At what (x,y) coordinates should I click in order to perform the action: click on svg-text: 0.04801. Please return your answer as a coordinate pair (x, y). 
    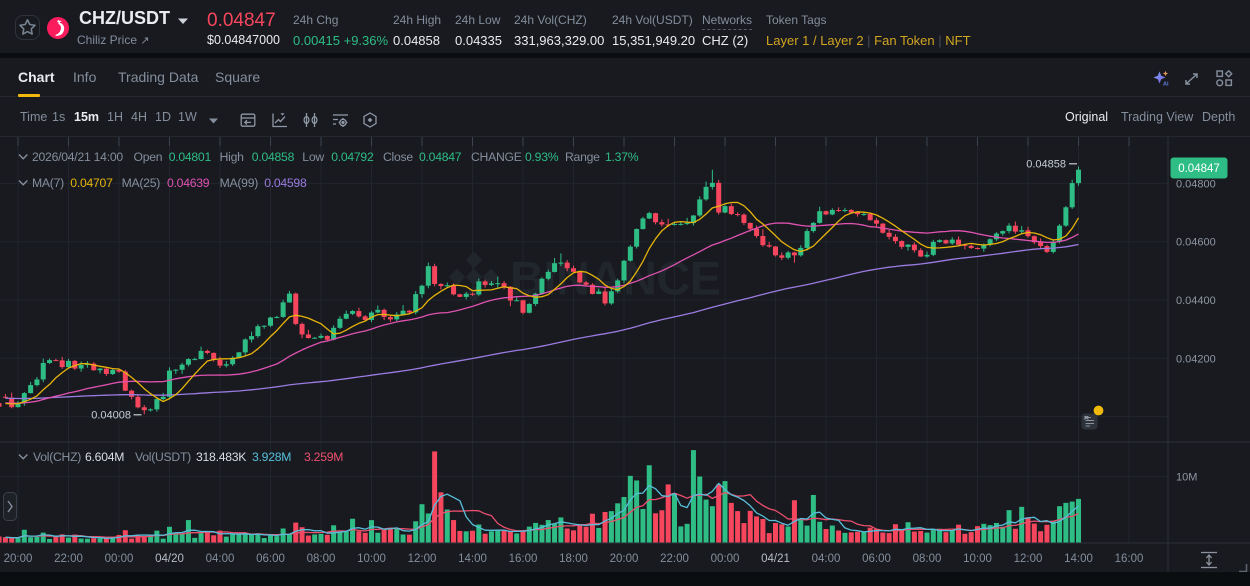
    Looking at the image, I should click on (190, 157).